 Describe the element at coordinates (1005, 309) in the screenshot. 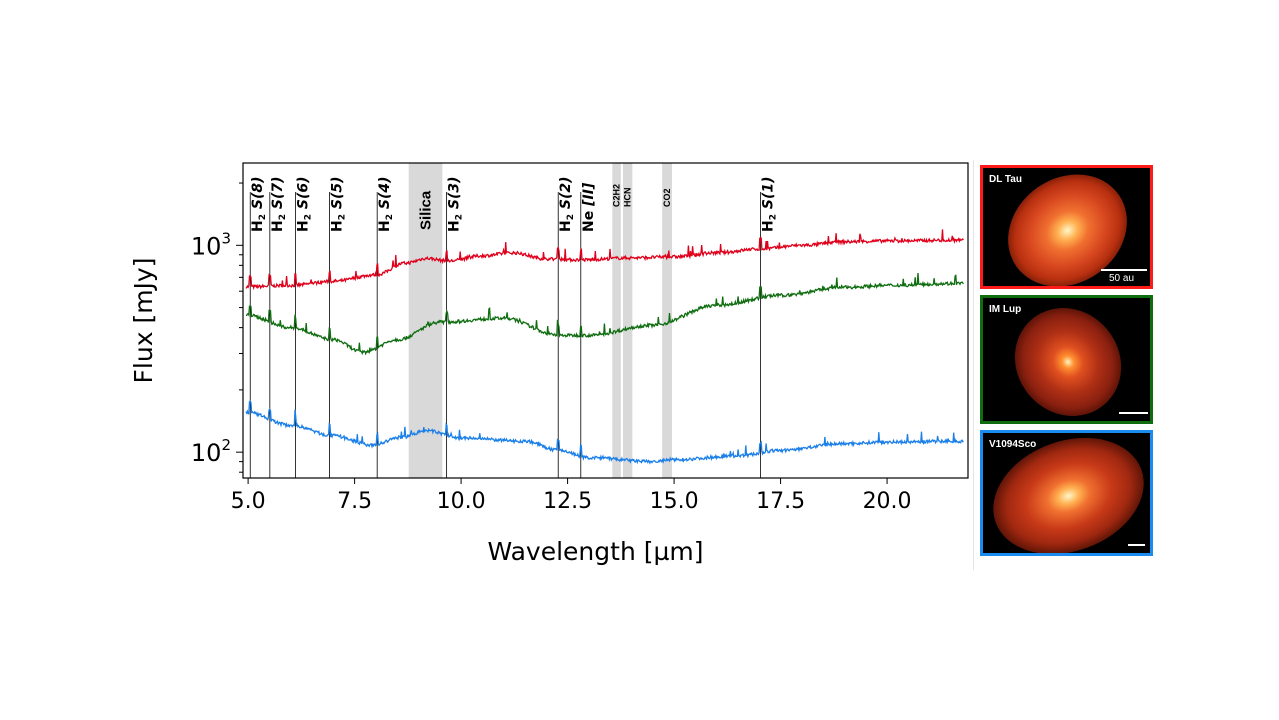

I see `inset-label: IM Lup` at that location.